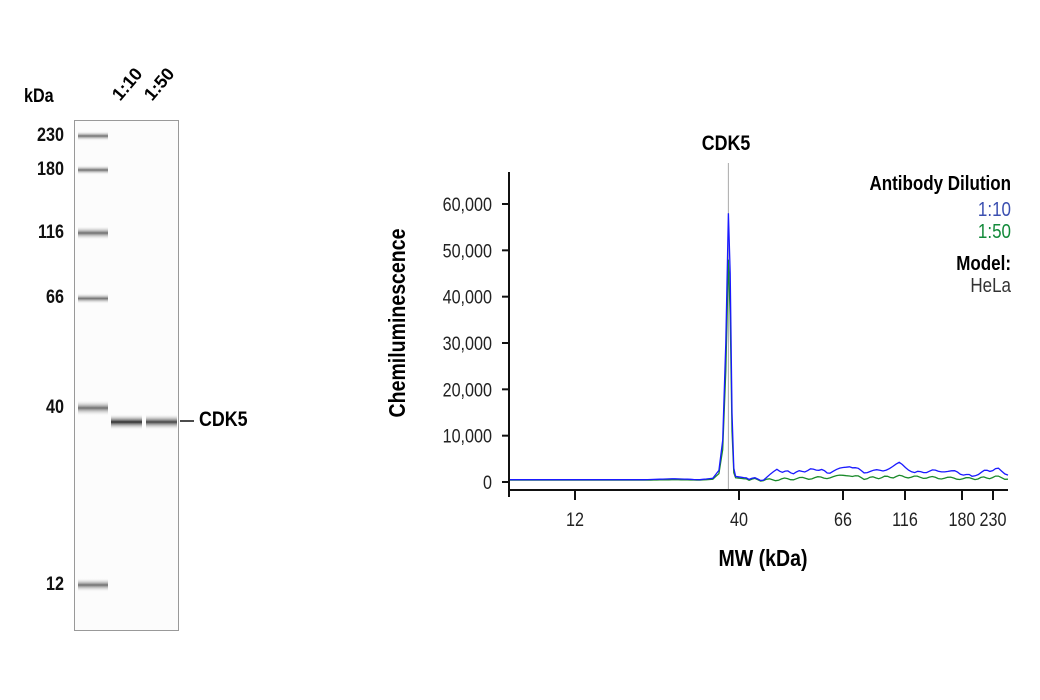  What do you see at coordinates (50, 135) in the screenshot?
I see `marker-label: 230` at bounding box center [50, 135].